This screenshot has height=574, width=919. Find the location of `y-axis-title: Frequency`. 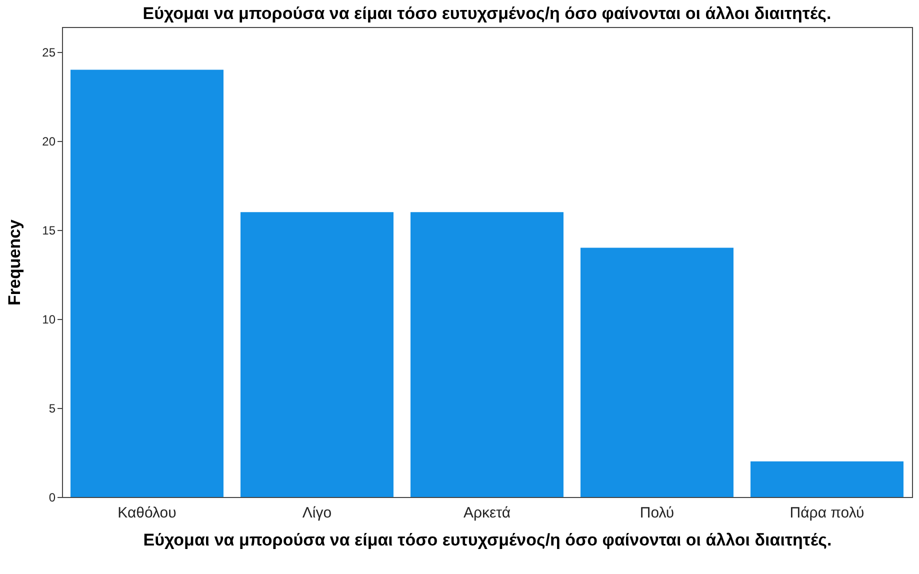

y-axis-title: Frequency is located at coordinates (14, 262).